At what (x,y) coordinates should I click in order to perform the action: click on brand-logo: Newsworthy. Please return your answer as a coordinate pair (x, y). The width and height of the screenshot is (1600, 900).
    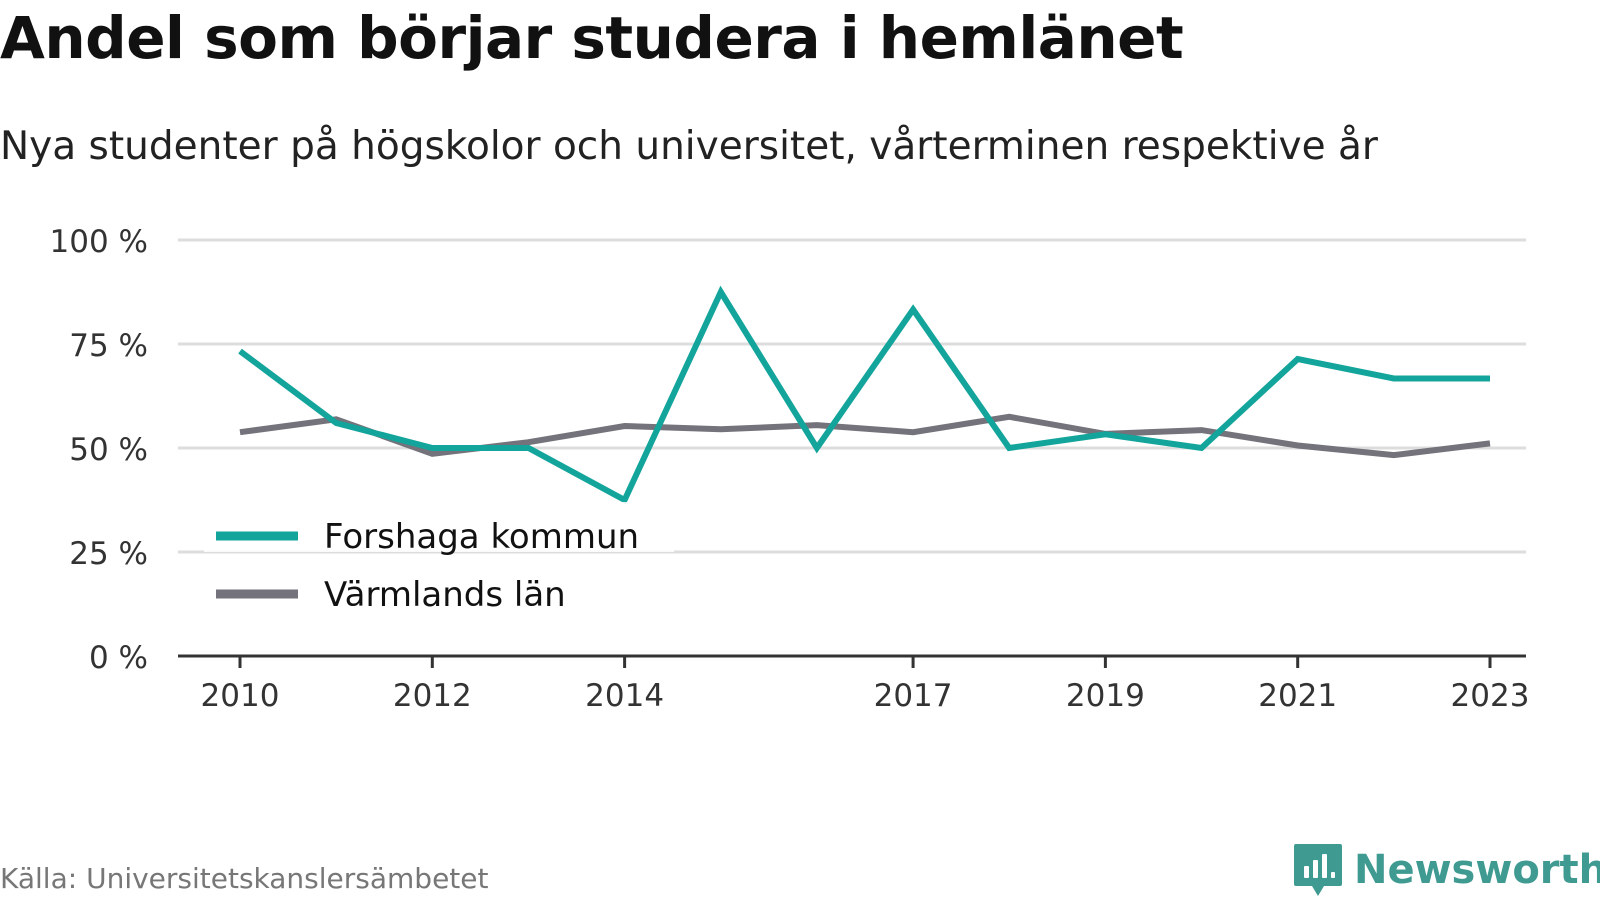
    Looking at the image, I should click on (1446, 870).